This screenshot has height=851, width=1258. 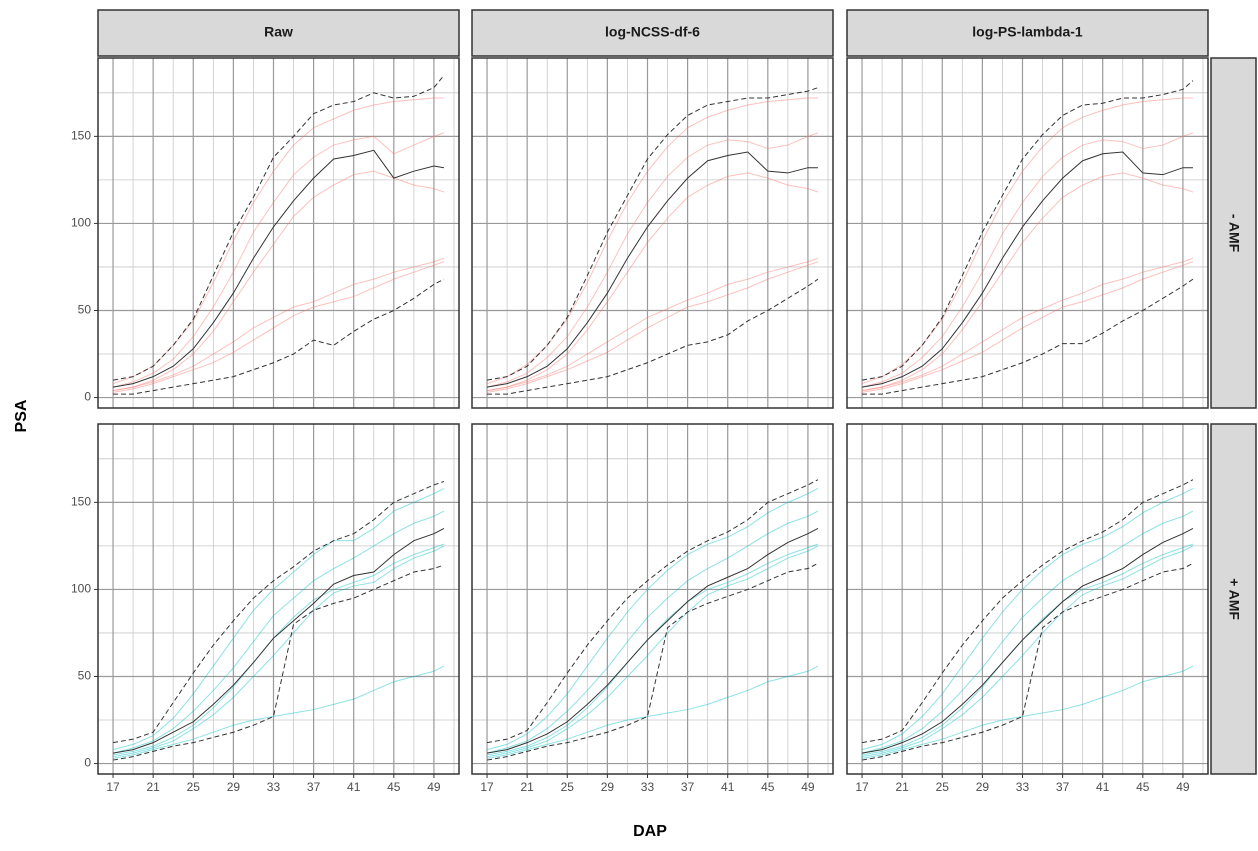 I want to click on column-strip-label: log-NCSS-df-6, so click(x=652, y=32).